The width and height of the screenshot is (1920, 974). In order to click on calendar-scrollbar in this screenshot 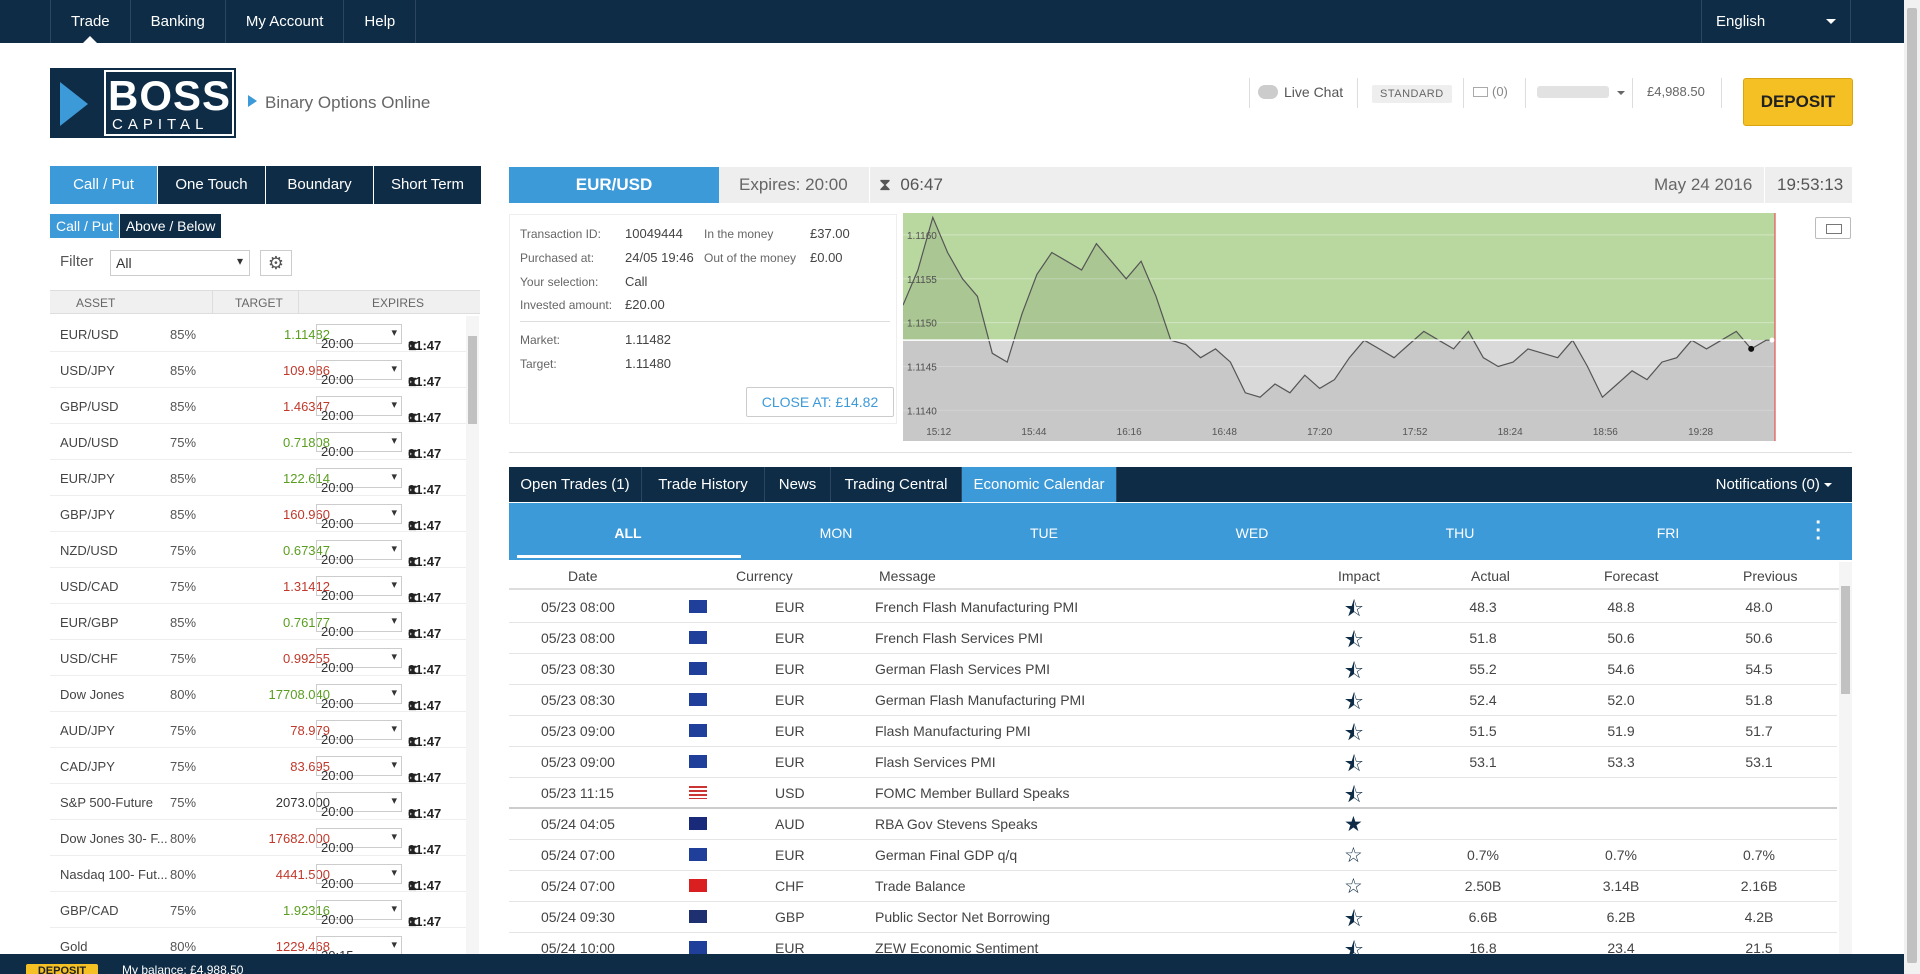, I will do `click(1845, 758)`.